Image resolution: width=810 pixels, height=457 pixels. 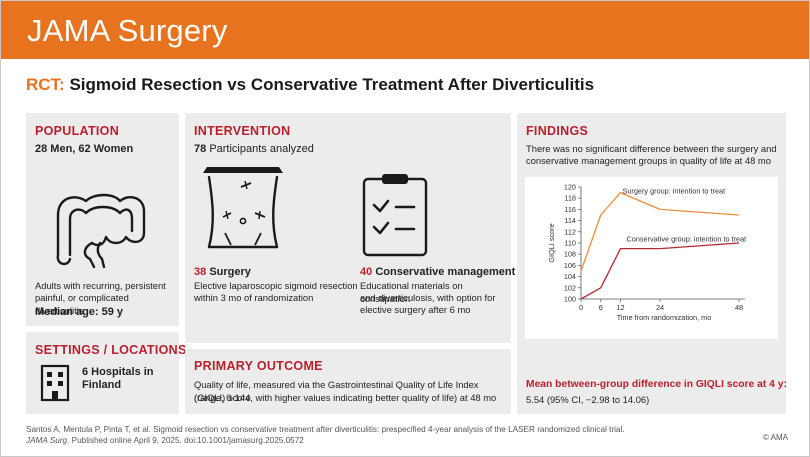 What do you see at coordinates (674, 191) in the screenshot?
I see `series-label-surgery: Surgery group: intention to treat` at bounding box center [674, 191].